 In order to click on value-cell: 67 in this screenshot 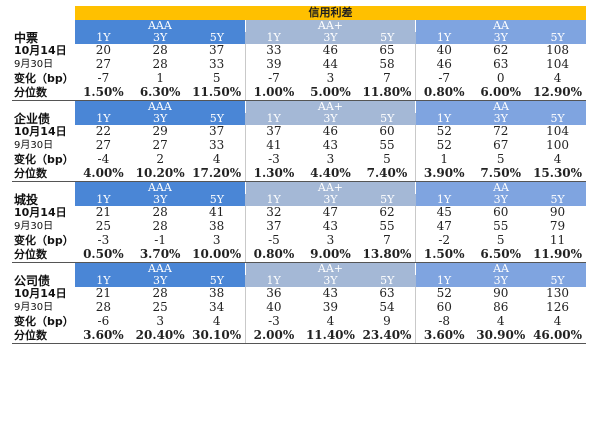, I will do `click(501, 145)`.